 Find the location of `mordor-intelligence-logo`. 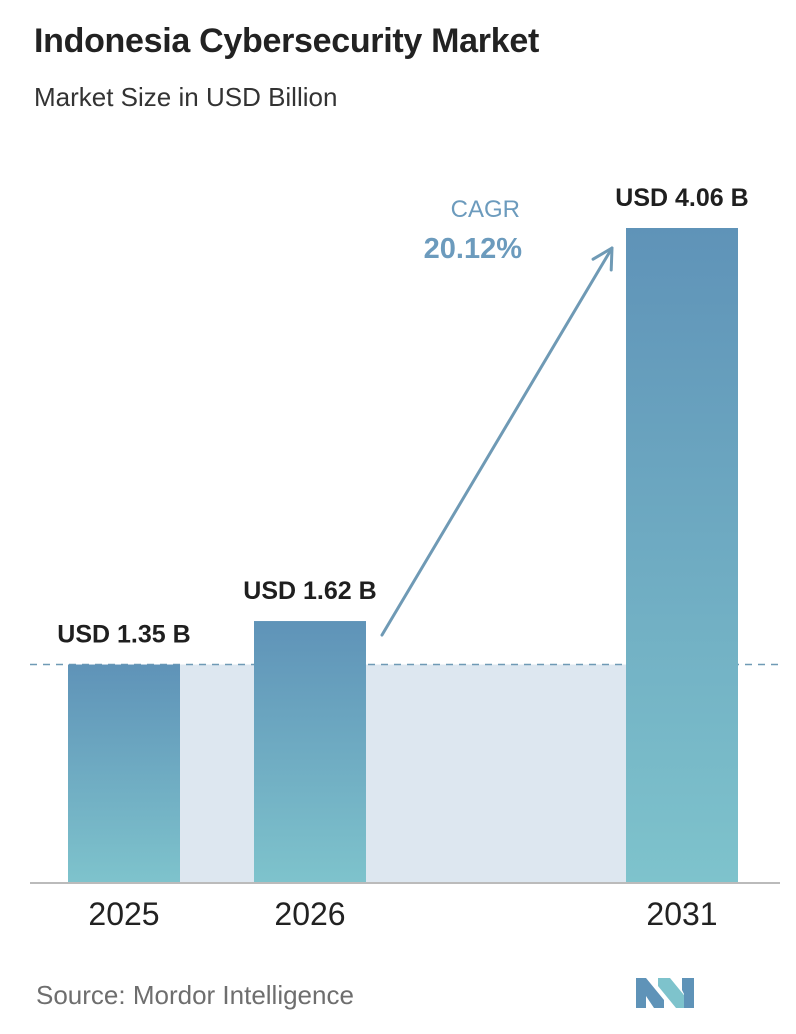

mordor-intelligence-logo is located at coordinates (665, 993).